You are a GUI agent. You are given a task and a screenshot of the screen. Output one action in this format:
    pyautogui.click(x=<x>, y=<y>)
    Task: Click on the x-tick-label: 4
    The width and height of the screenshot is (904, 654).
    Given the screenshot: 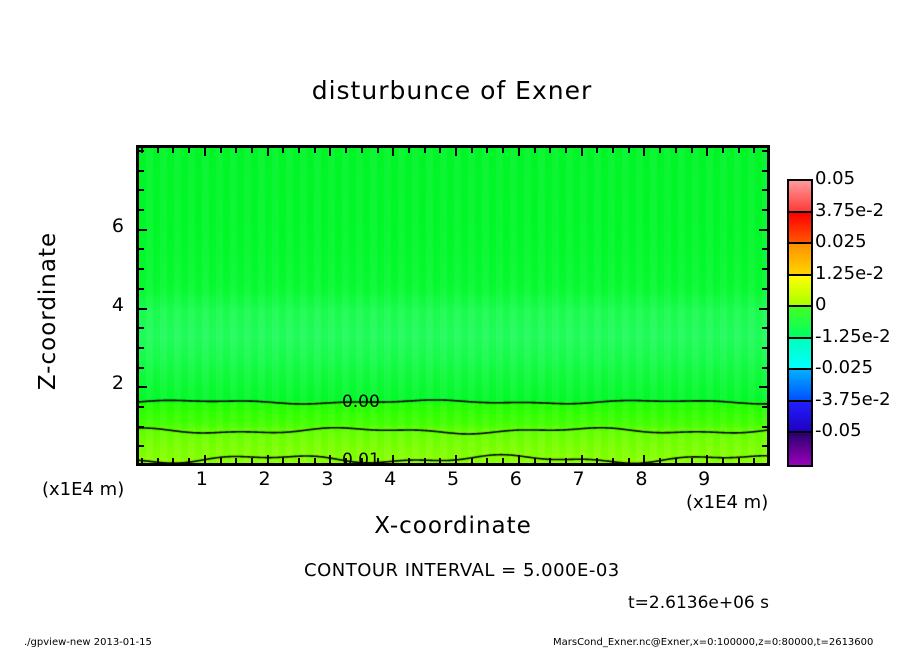 What is the action you would take?
    pyautogui.click(x=390, y=479)
    